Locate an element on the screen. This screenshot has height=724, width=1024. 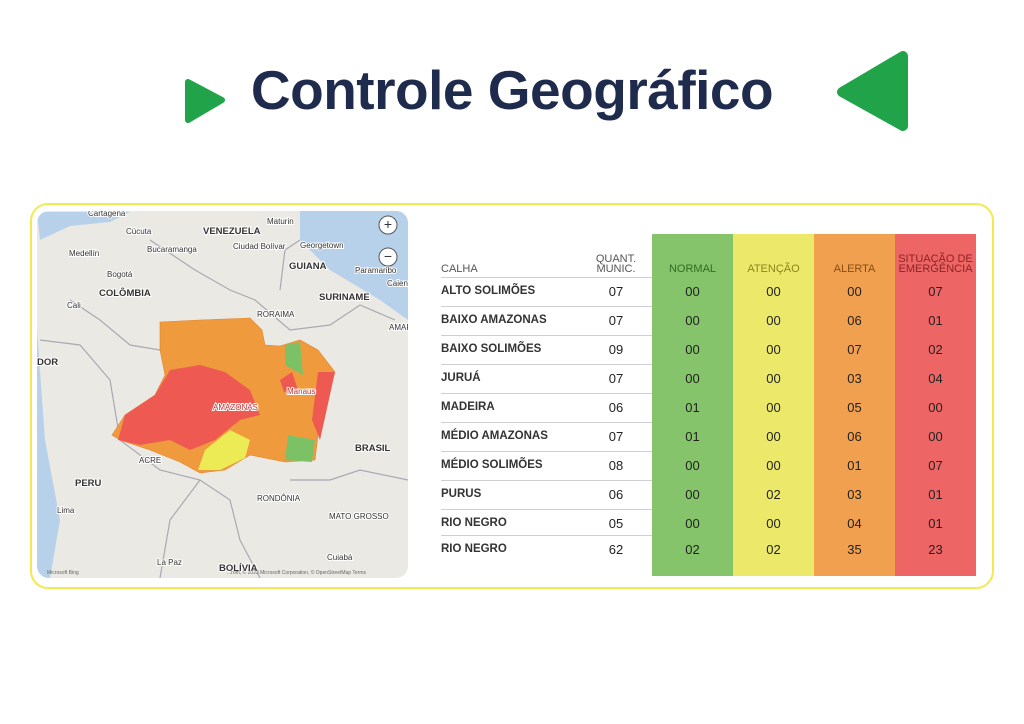
map-label: Caiena is located at coordinates (397, 283).